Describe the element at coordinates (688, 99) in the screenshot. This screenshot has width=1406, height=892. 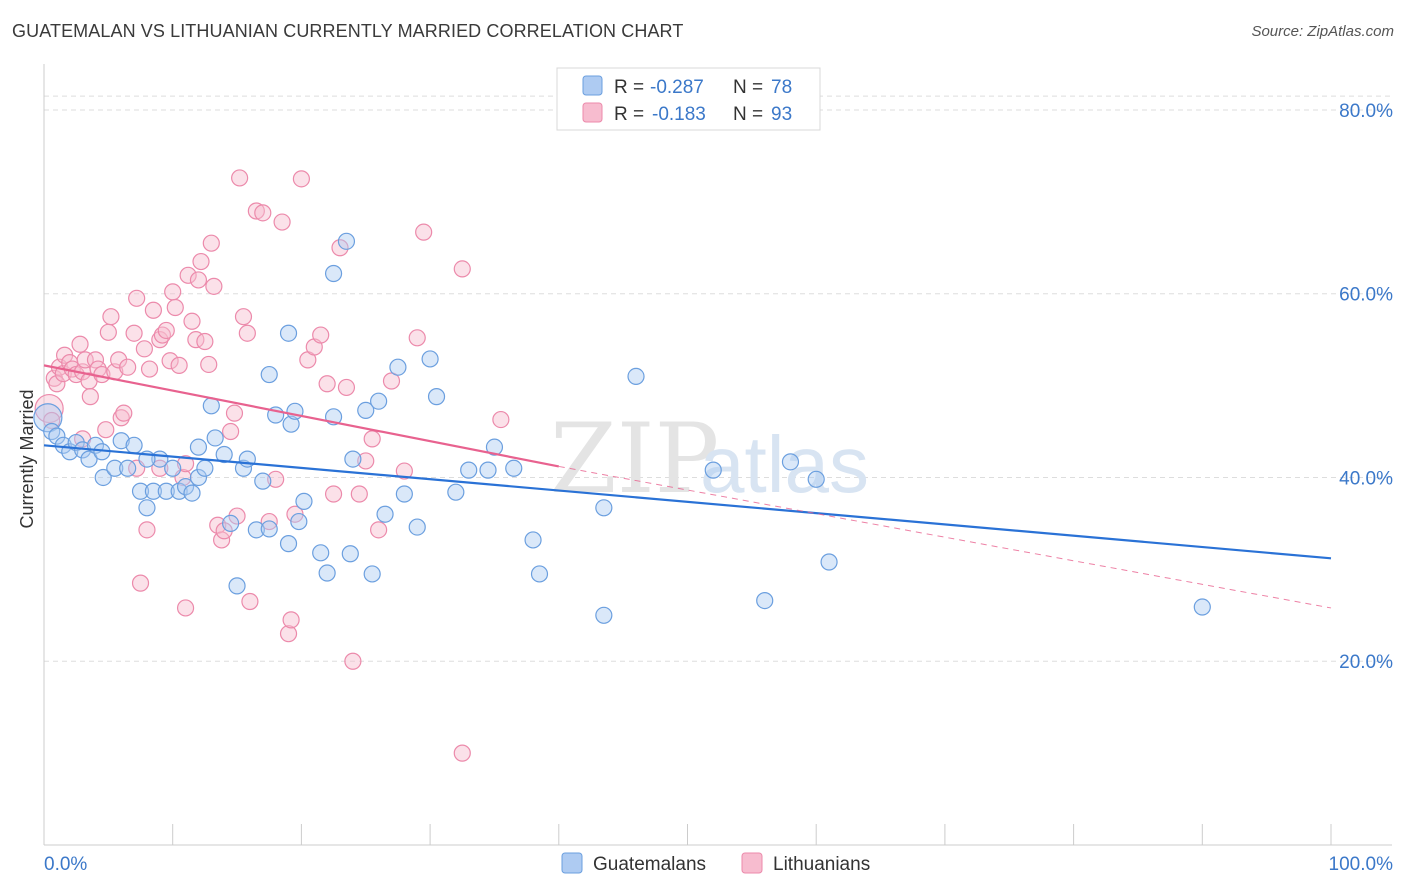
I see `top-legend: R = -0.287 N = 78 R = -0.183 N = 93` at that location.